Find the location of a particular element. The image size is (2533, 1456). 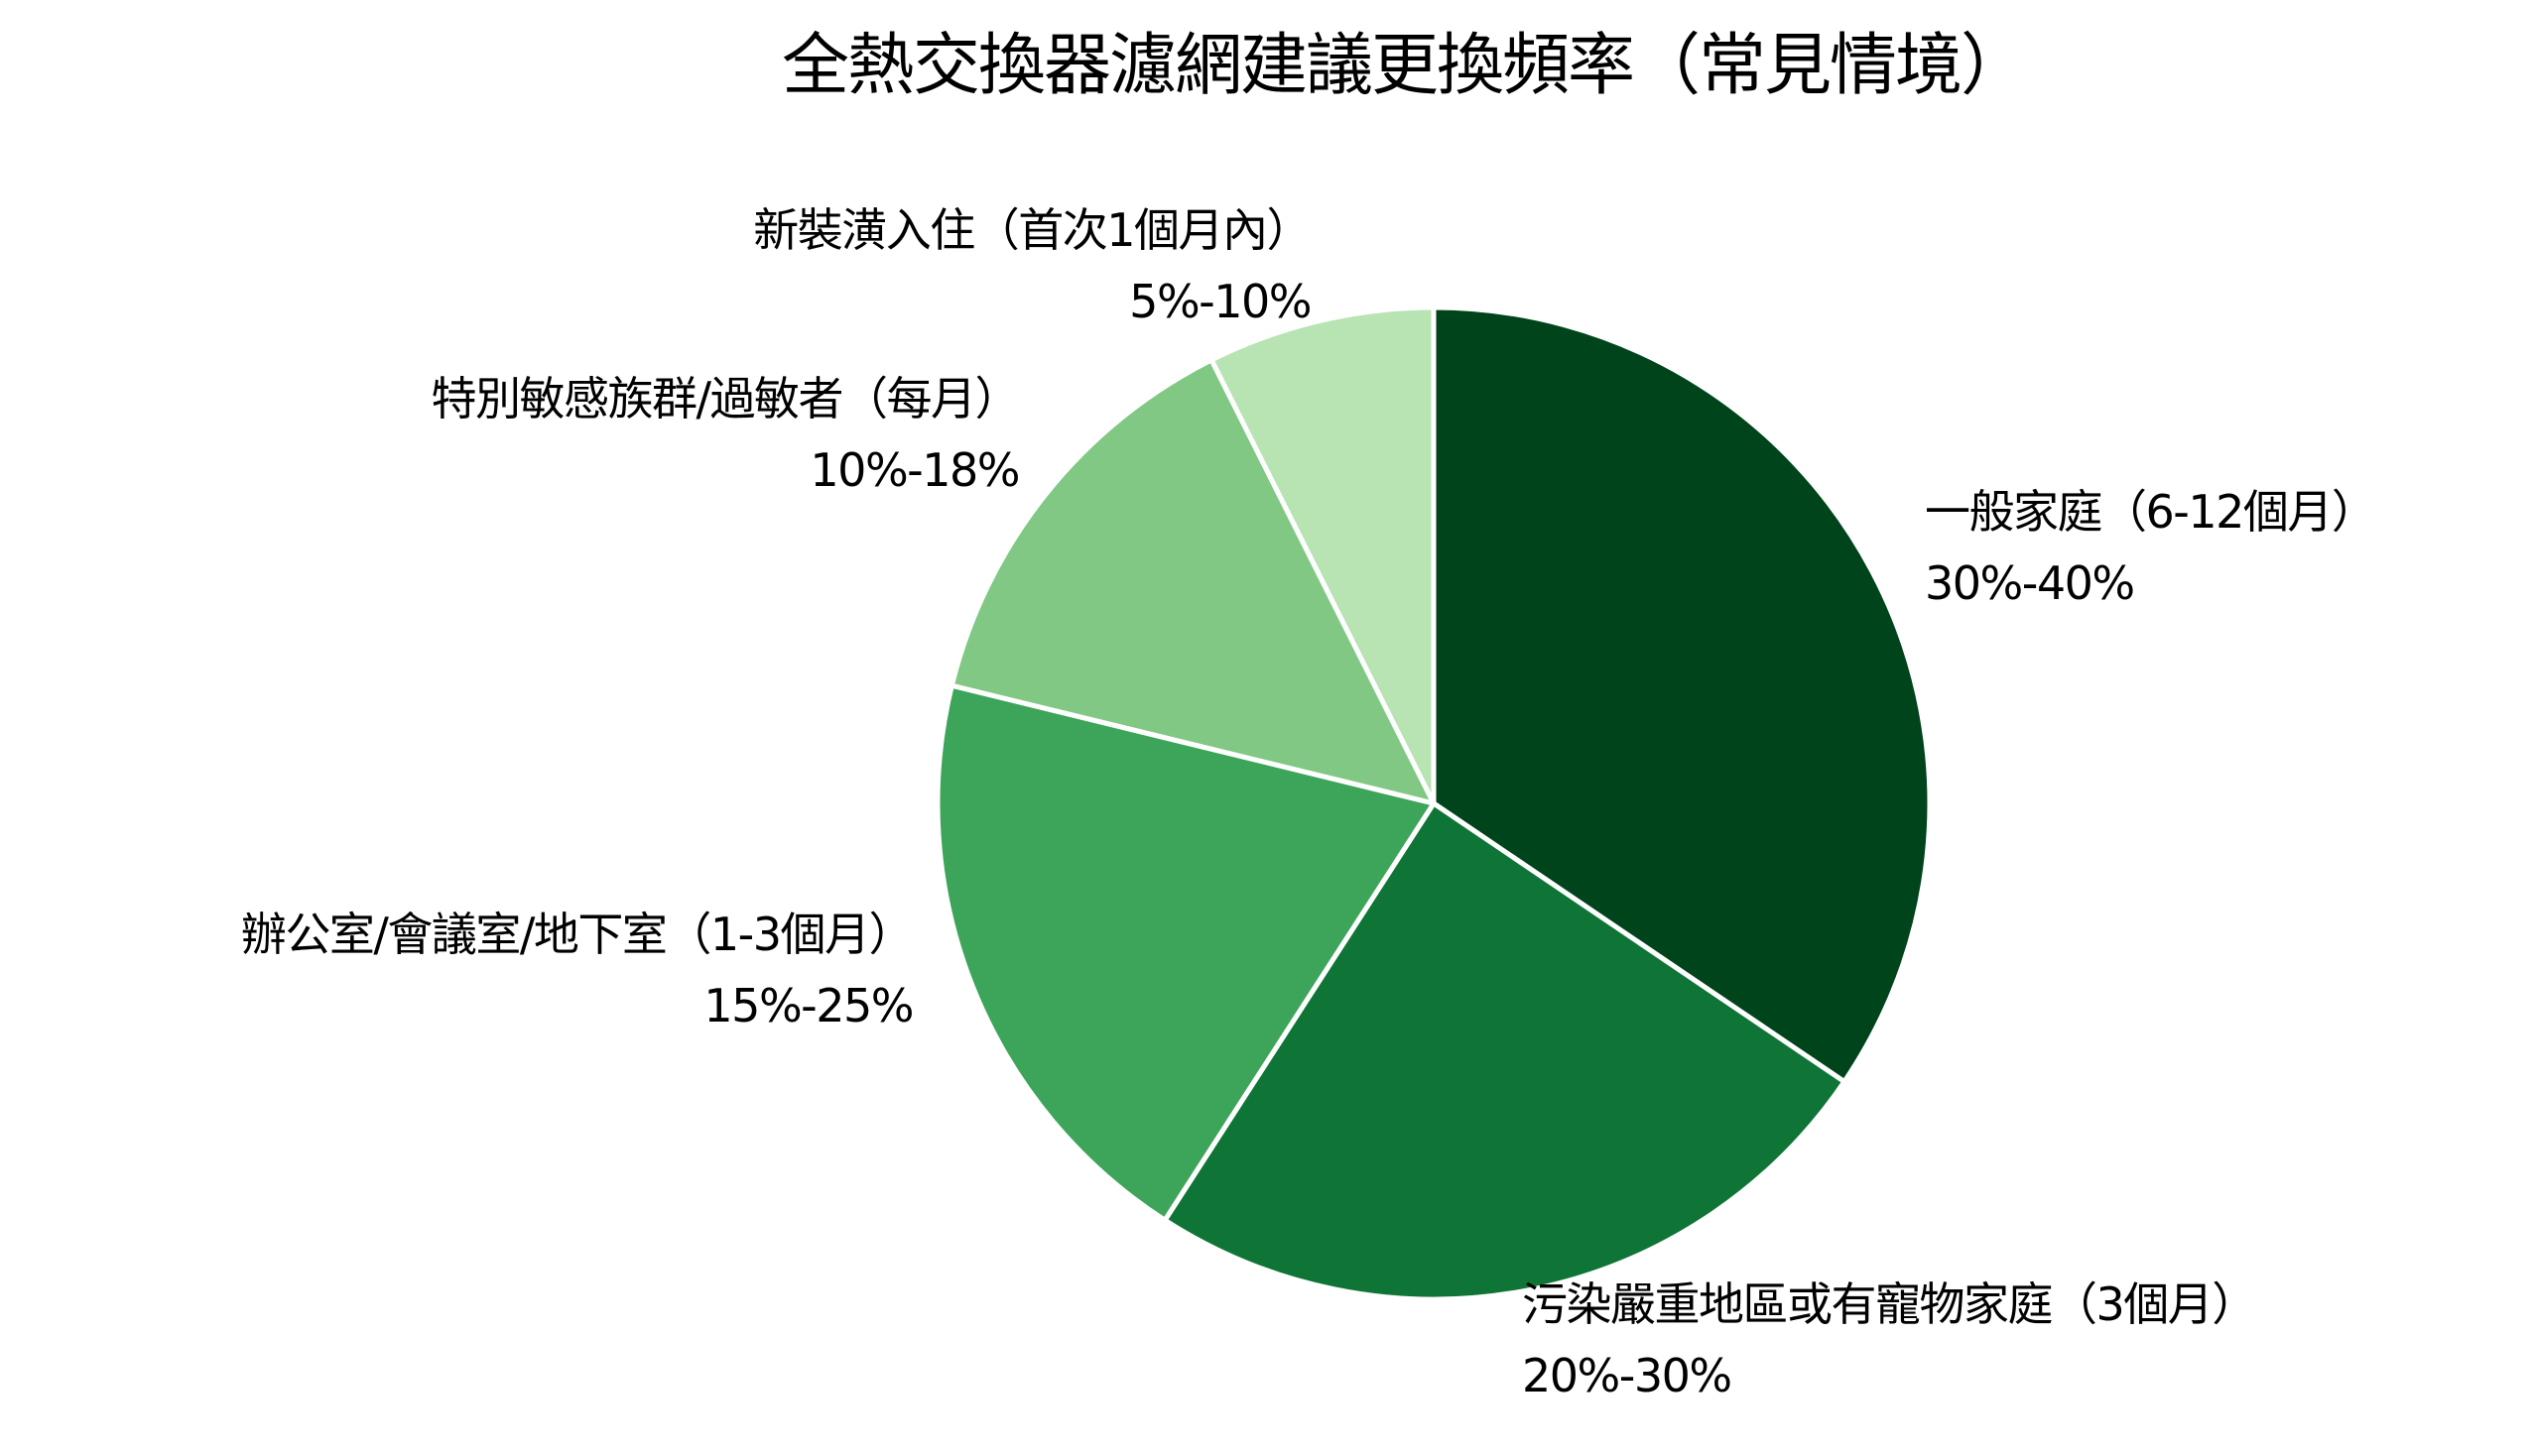

slice-name: 特別敏感族群/過敏者（每月） is located at coordinates (726, 398).